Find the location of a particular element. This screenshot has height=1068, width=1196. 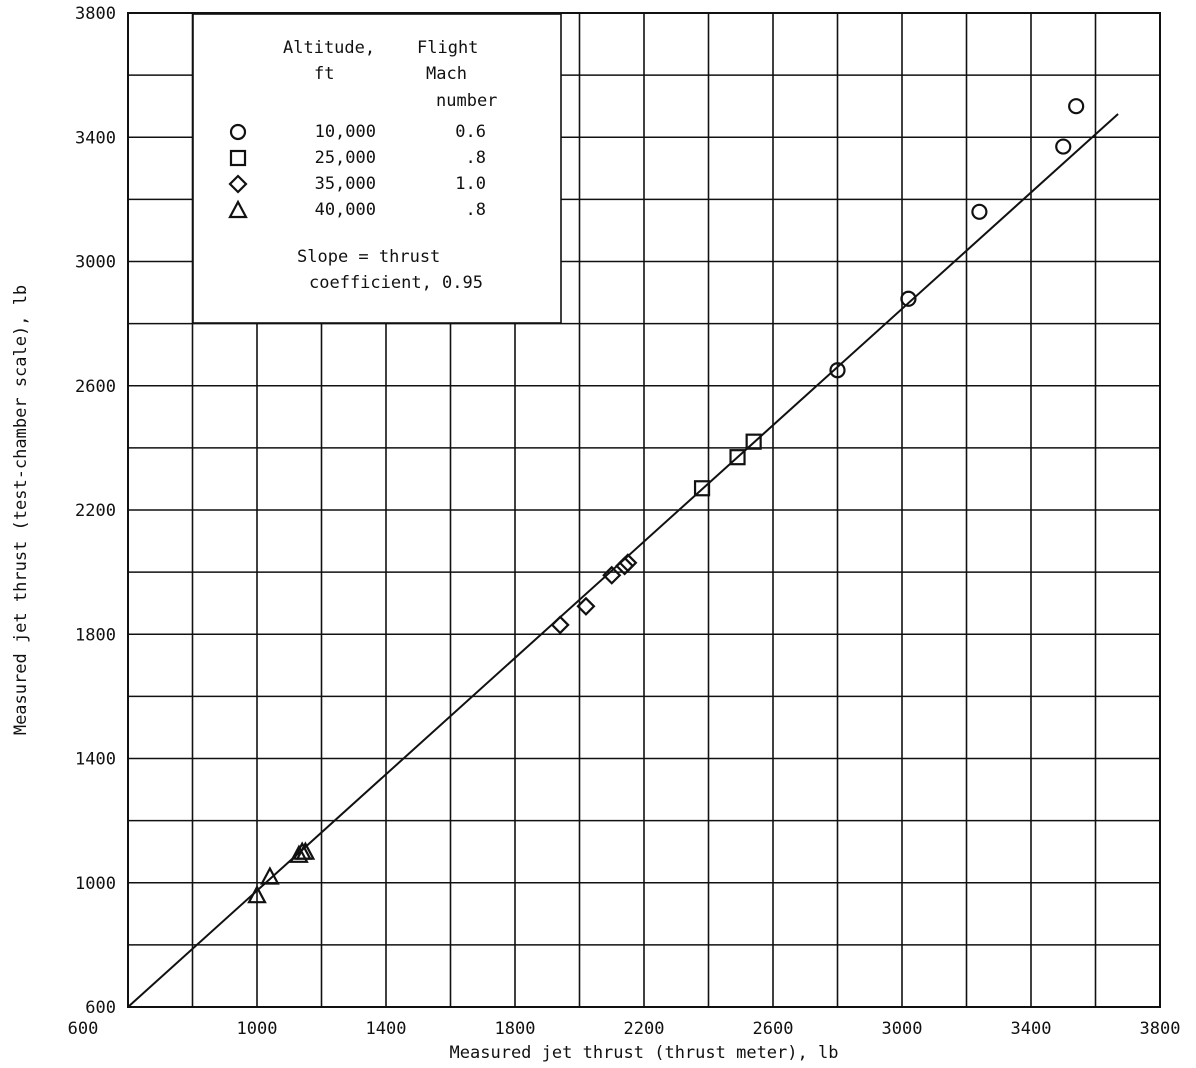

y-tick-labels: 600 1000 1400 1800 2200 2600 3000 3400 3800 is located at coordinates (95, 511).